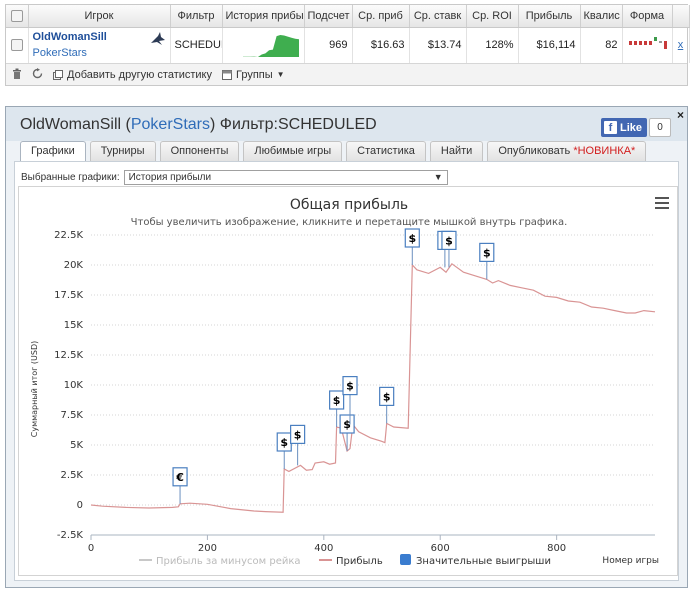  Describe the element at coordinates (328, 16) in the screenshot. I see `col-count: Подсчет` at that location.